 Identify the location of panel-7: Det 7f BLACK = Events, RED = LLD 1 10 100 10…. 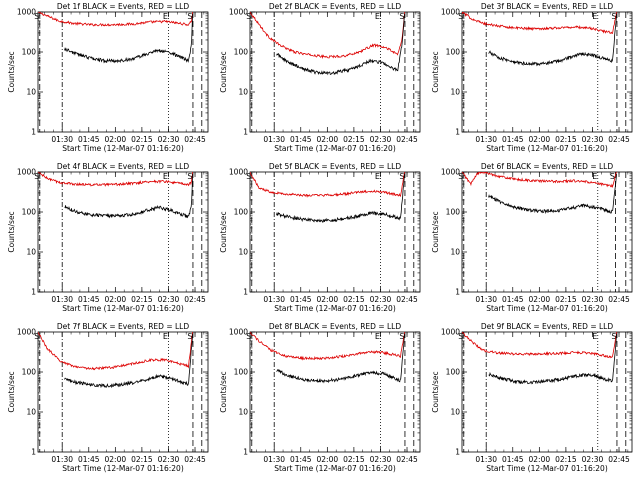
(108, 397).